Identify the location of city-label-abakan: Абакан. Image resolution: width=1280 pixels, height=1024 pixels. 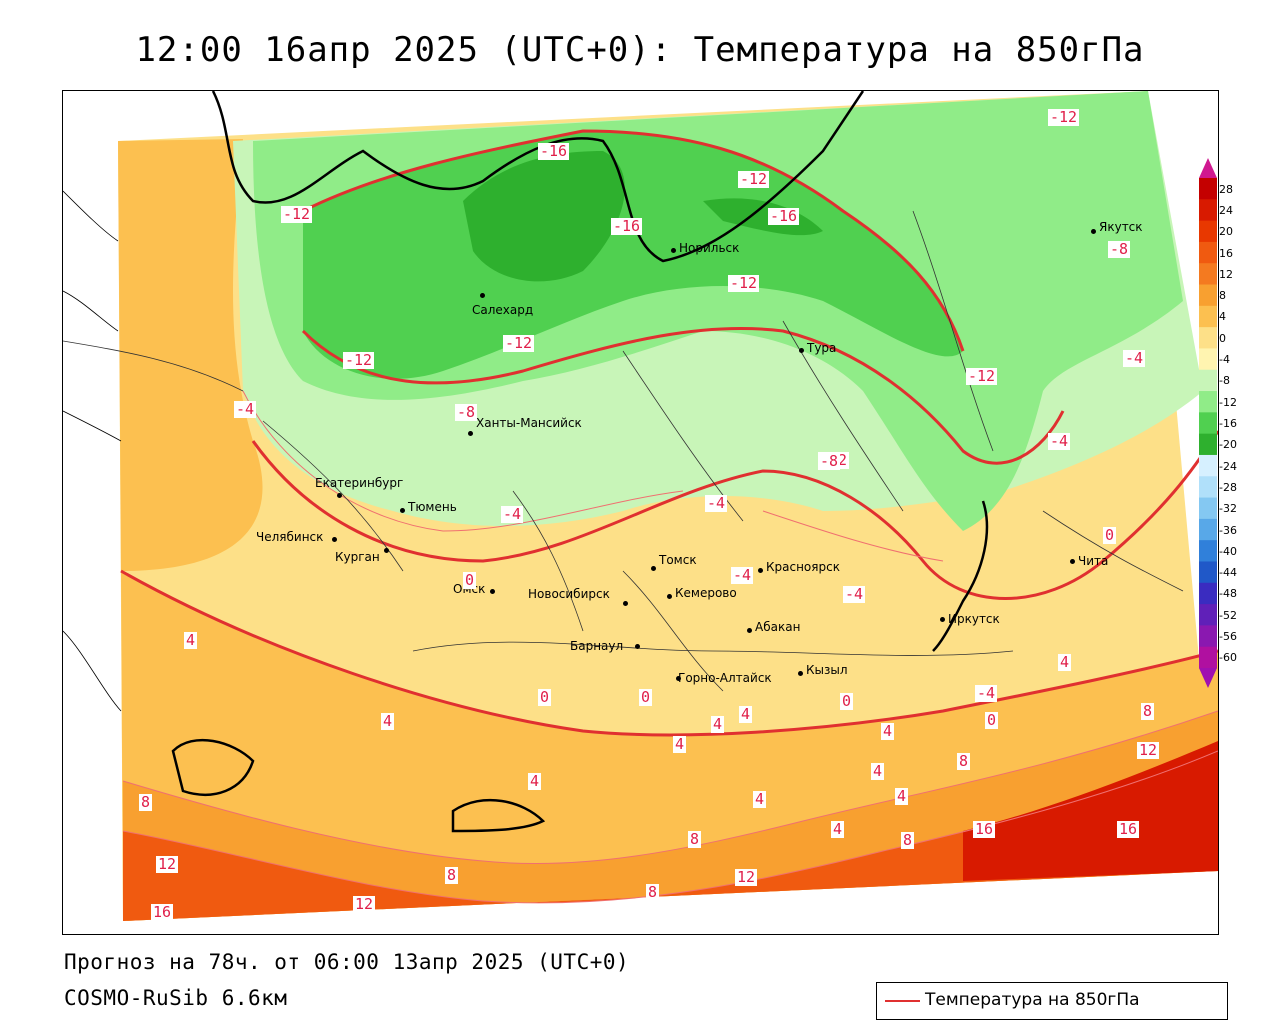
(778, 627).